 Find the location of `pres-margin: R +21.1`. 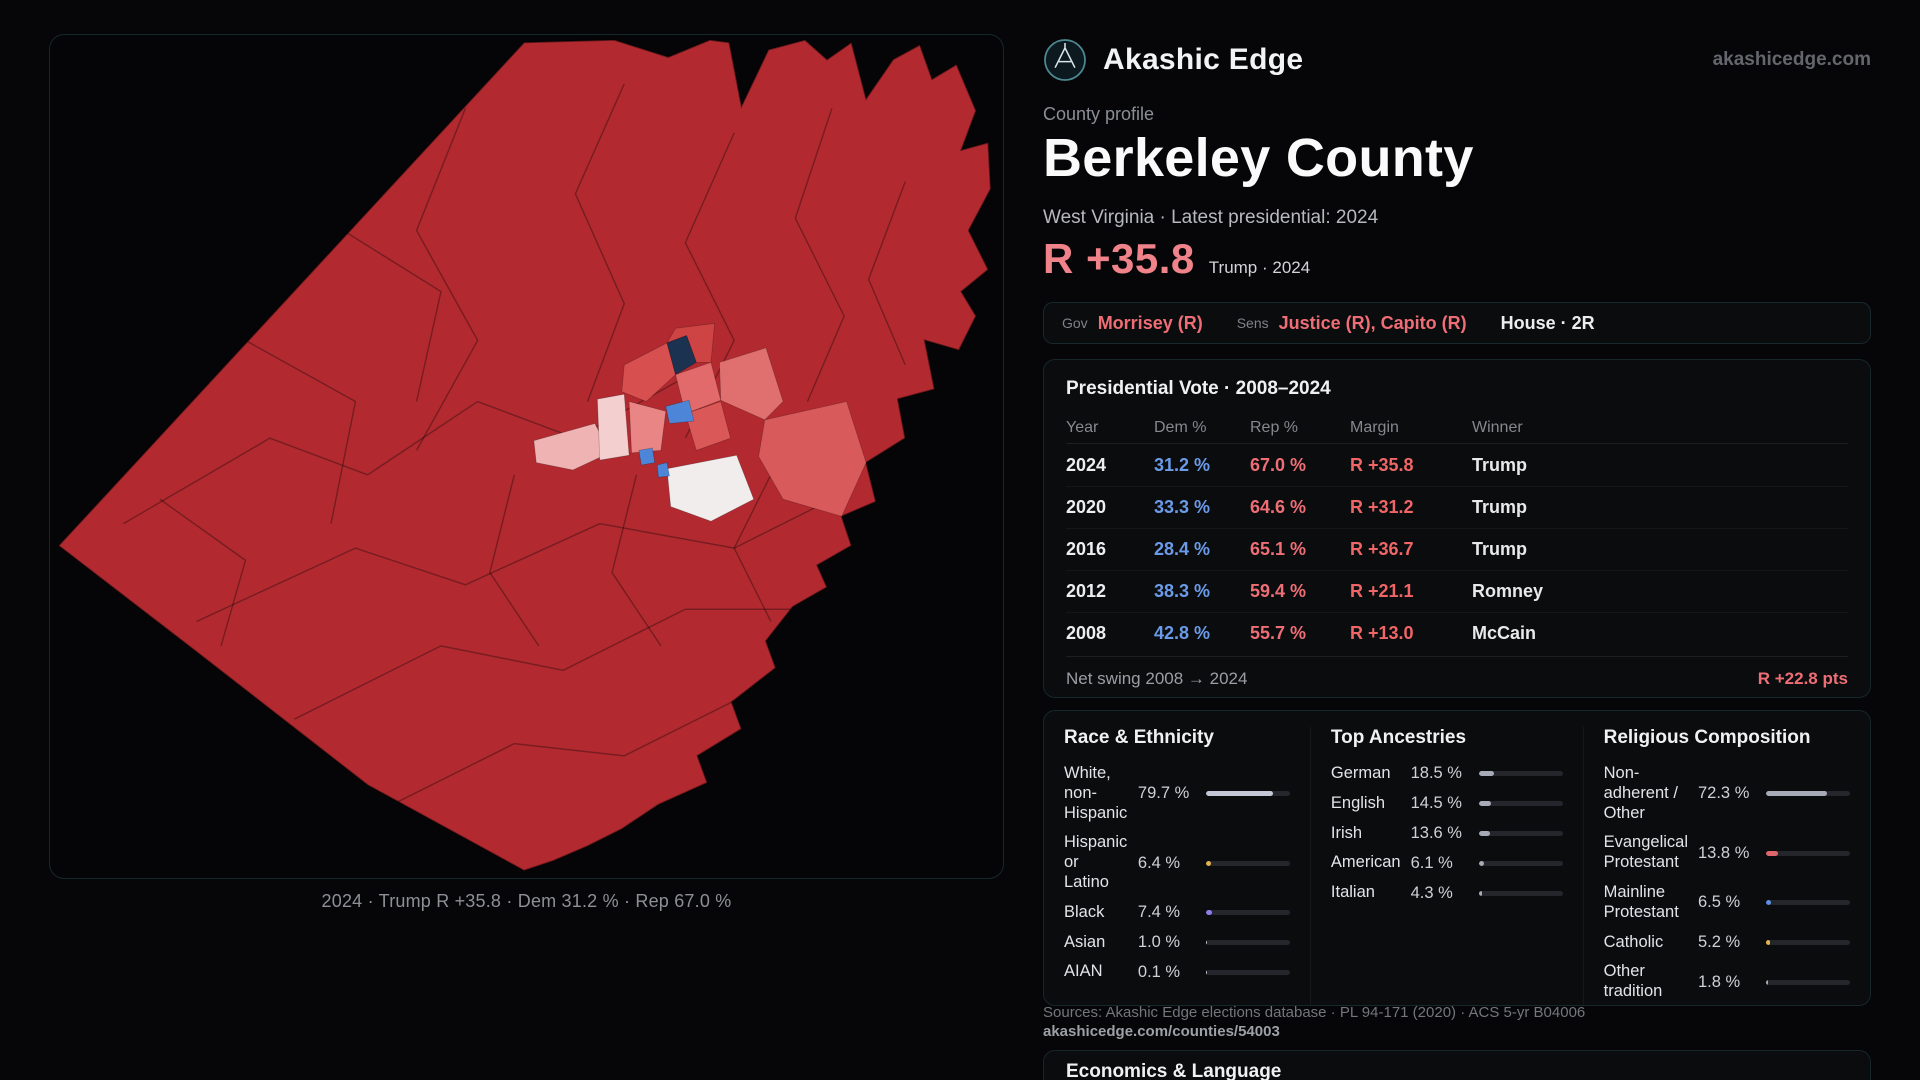

pres-margin: R +21.1 is located at coordinates (1382, 591).